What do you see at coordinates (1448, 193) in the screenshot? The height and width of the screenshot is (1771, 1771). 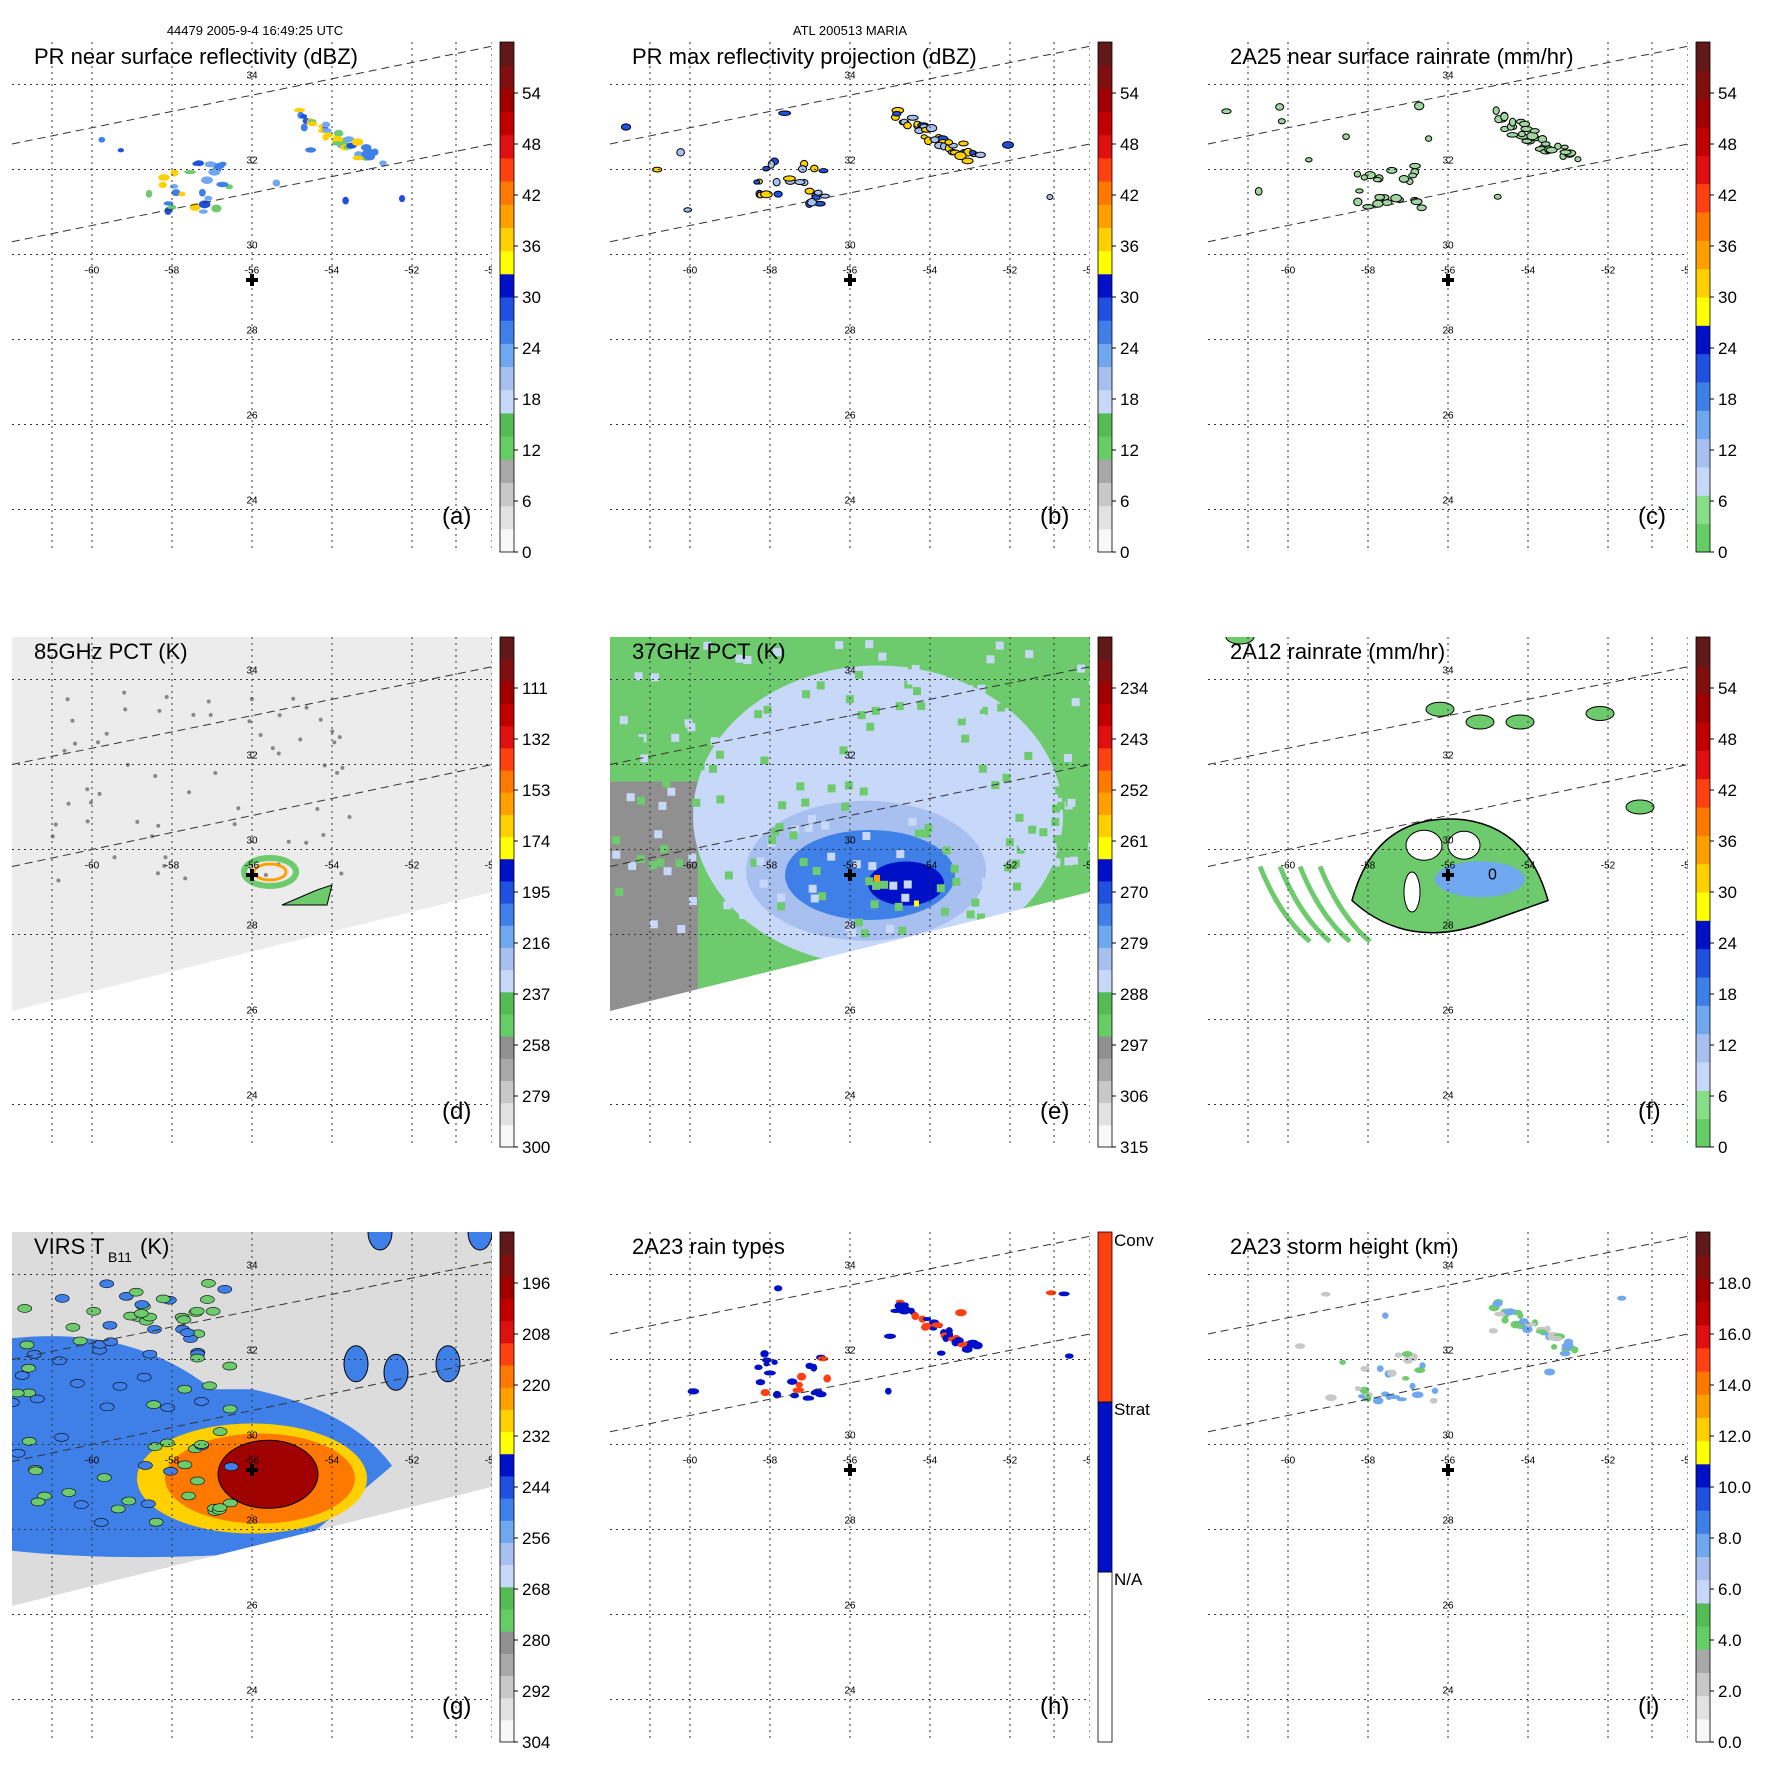 I see `swath-edge` at bounding box center [1448, 193].